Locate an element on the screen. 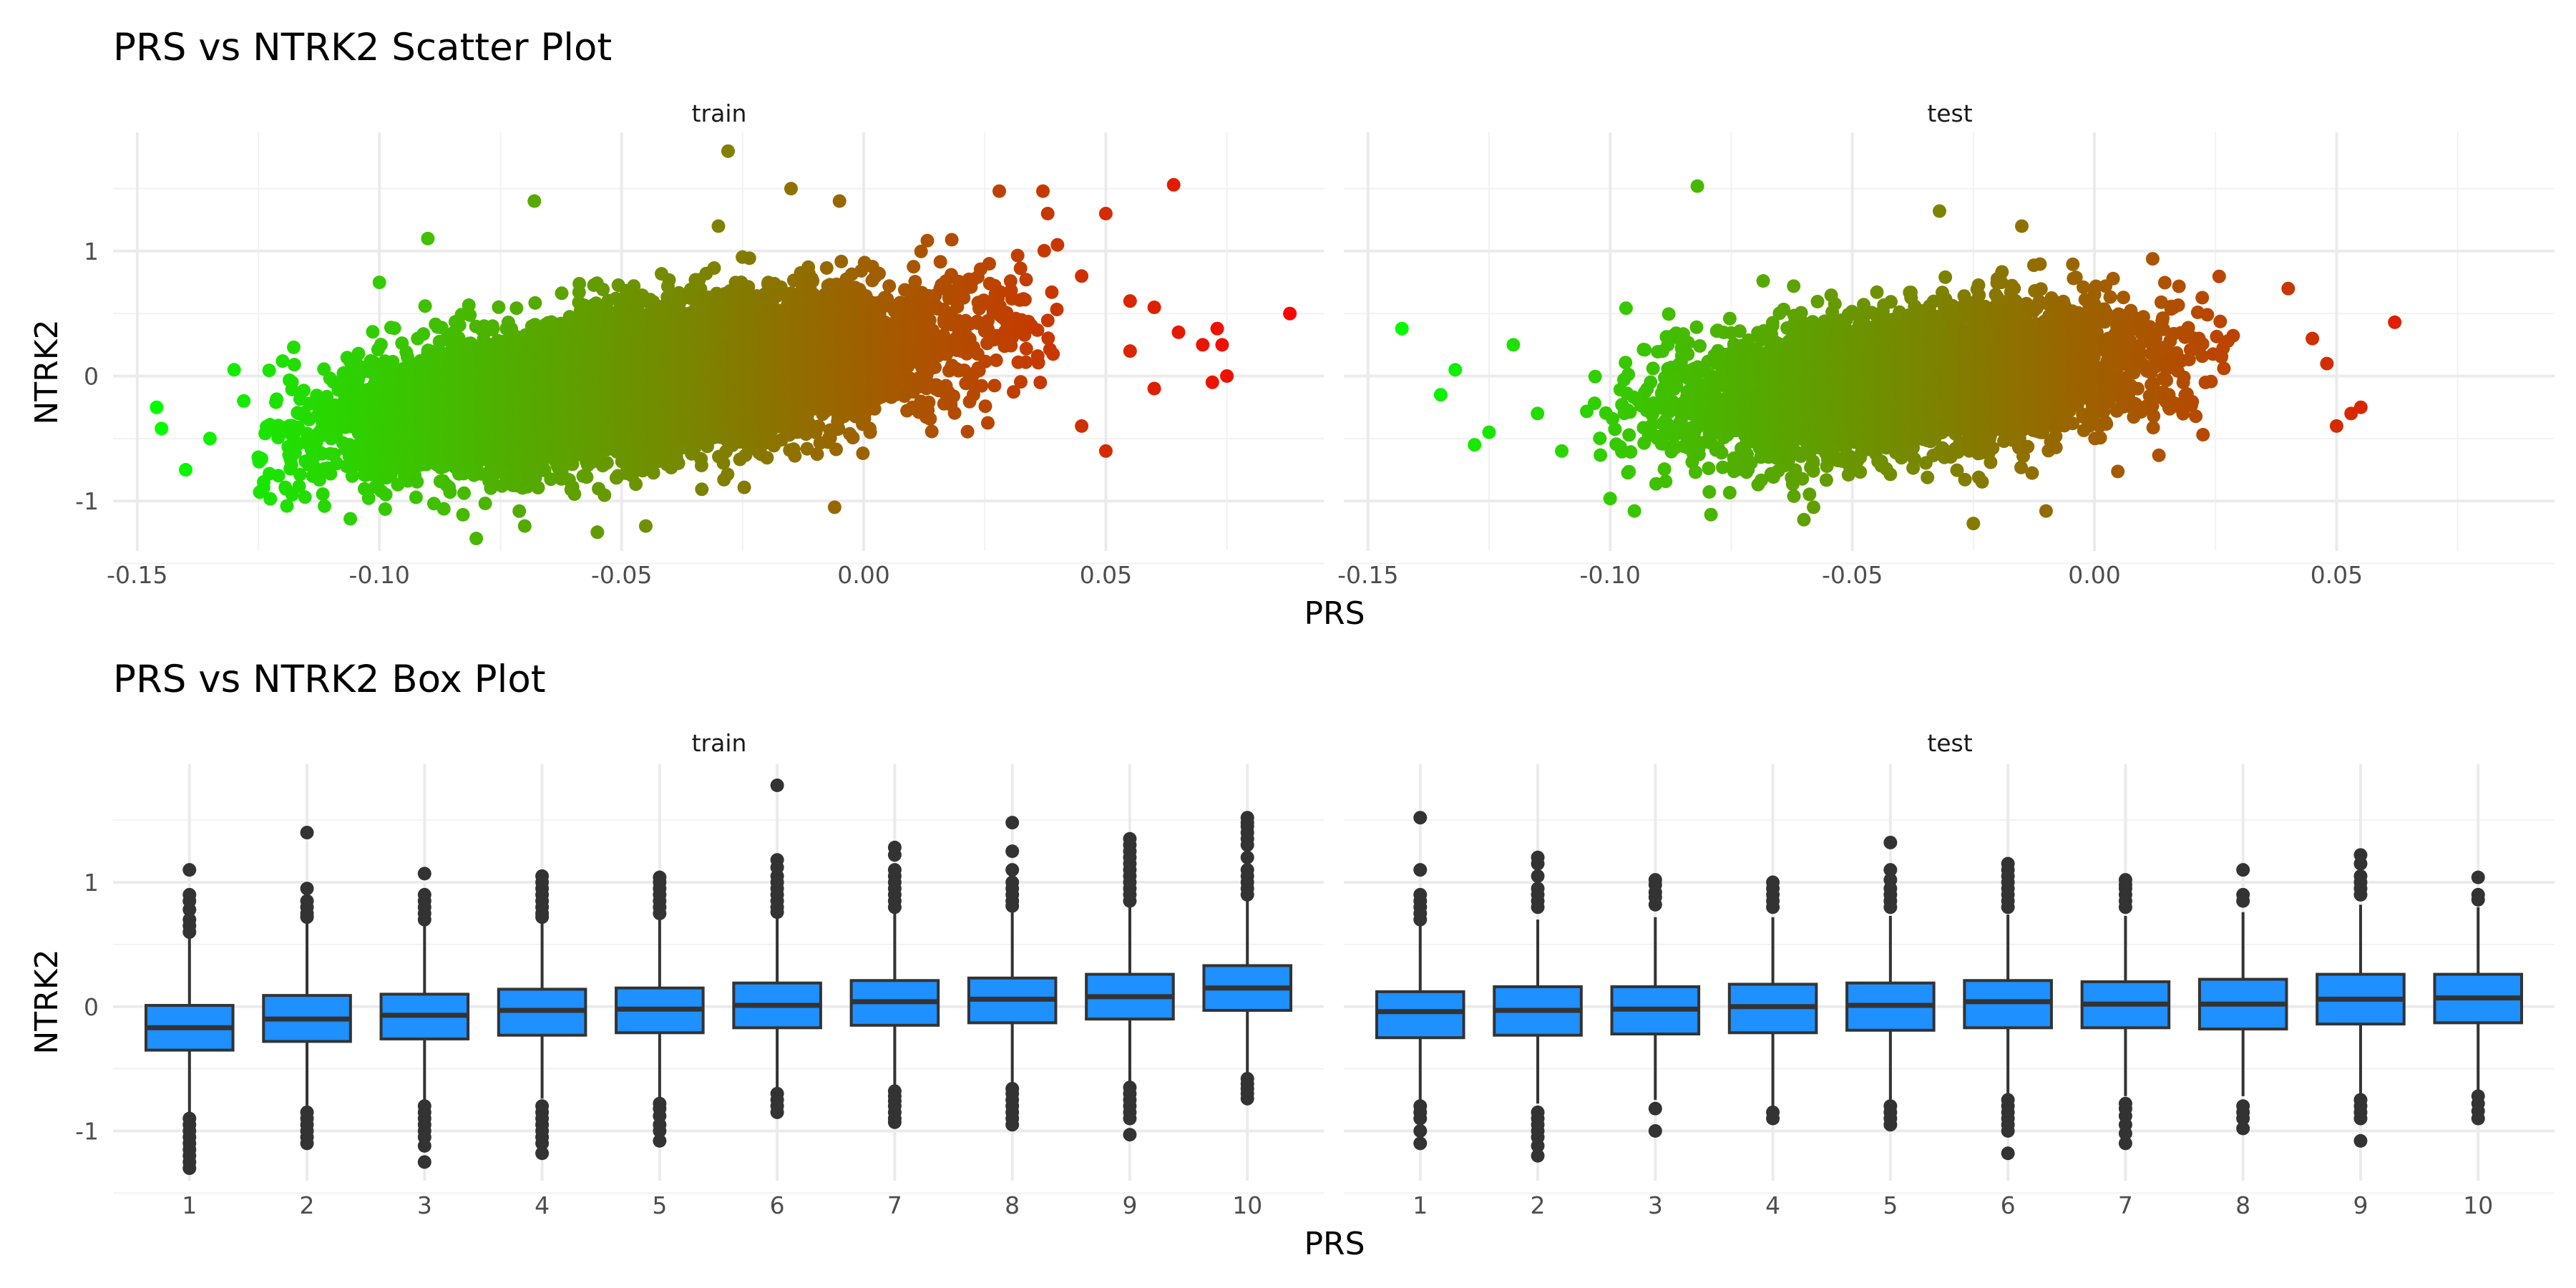 The height and width of the screenshot is (1288, 2576). x-tick-label: -0.10 is located at coordinates (379, 575).